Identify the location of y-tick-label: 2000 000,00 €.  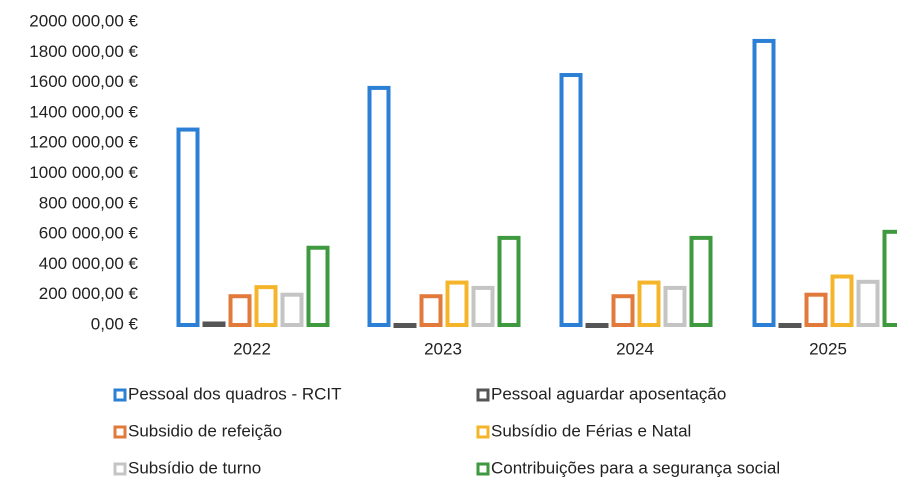
(83, 20).